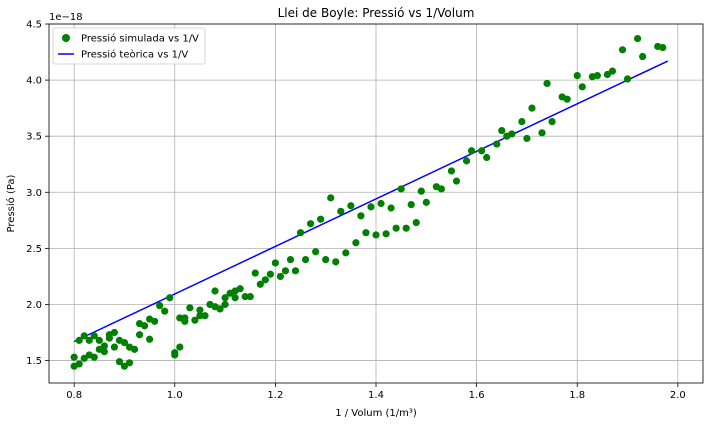 The width and height of the screenshot is (712, 424). What do you see at coordinates (275, 395) in the screenshot?
I see `x-tick-label: 1.2` at bounding box center [275, 395].